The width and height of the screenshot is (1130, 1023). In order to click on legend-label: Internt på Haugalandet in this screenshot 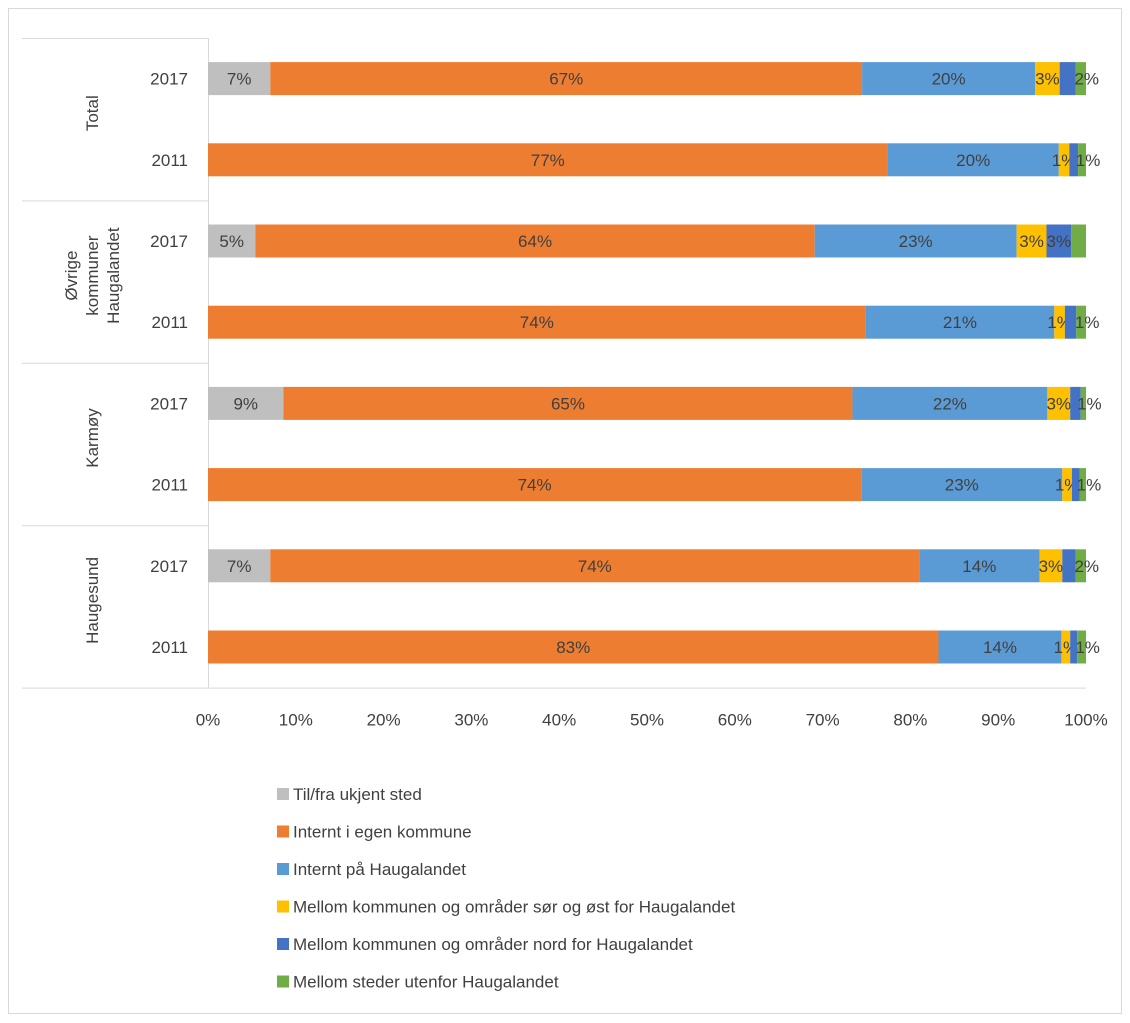, I will do `click(379, 869)`.